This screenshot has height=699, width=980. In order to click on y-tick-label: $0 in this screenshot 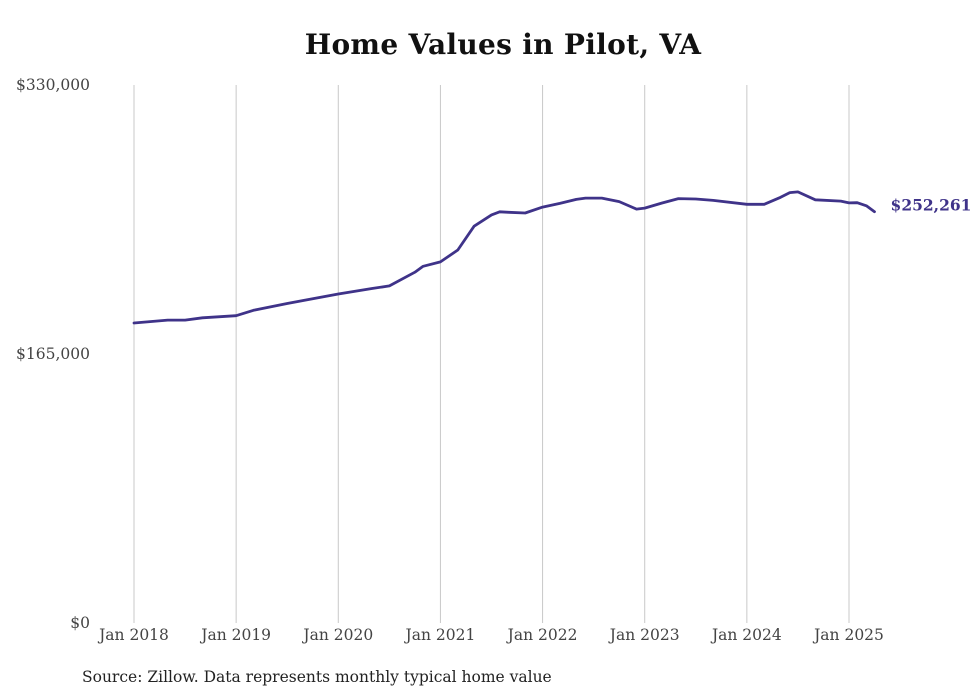, I will do `click(80, 623)`.